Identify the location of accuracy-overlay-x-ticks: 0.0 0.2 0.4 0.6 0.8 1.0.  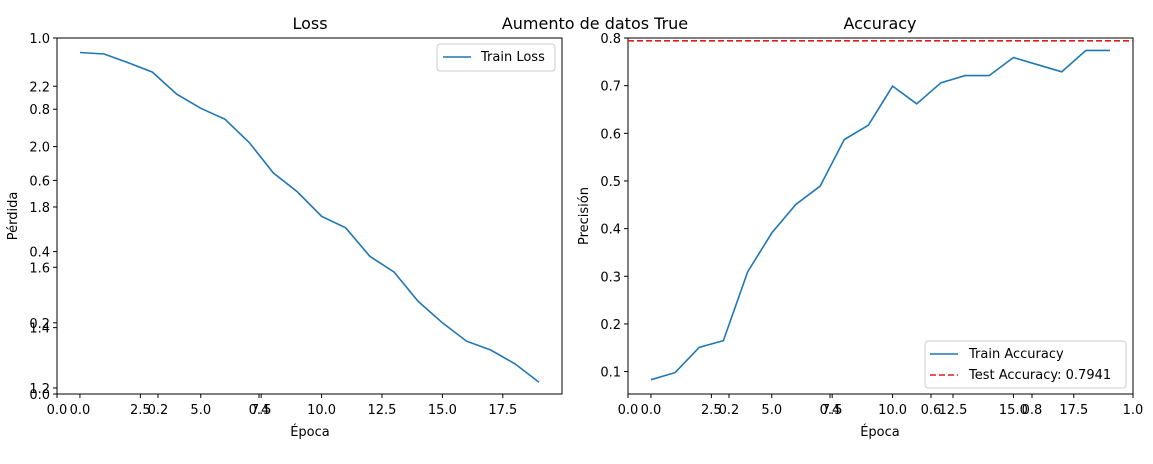
(881, 406).